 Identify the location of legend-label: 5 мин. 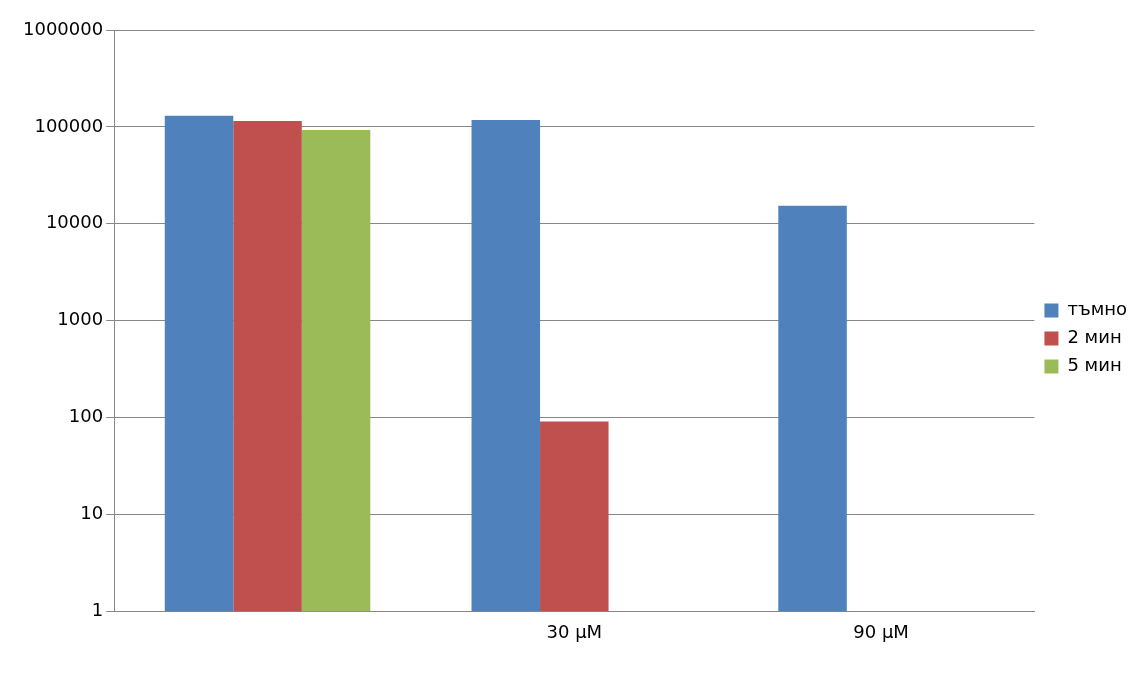
(1094, 365).